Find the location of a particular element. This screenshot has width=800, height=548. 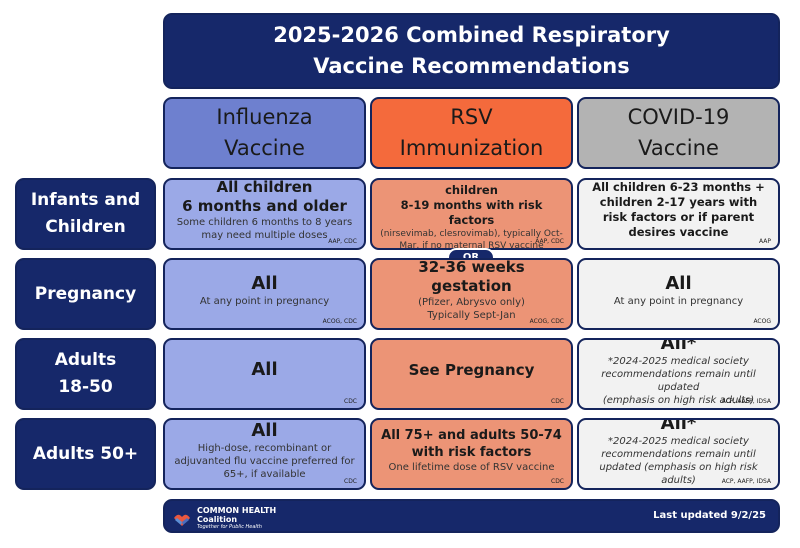

cell-main-text: desires vaccine is located at coordinates (678, 232).